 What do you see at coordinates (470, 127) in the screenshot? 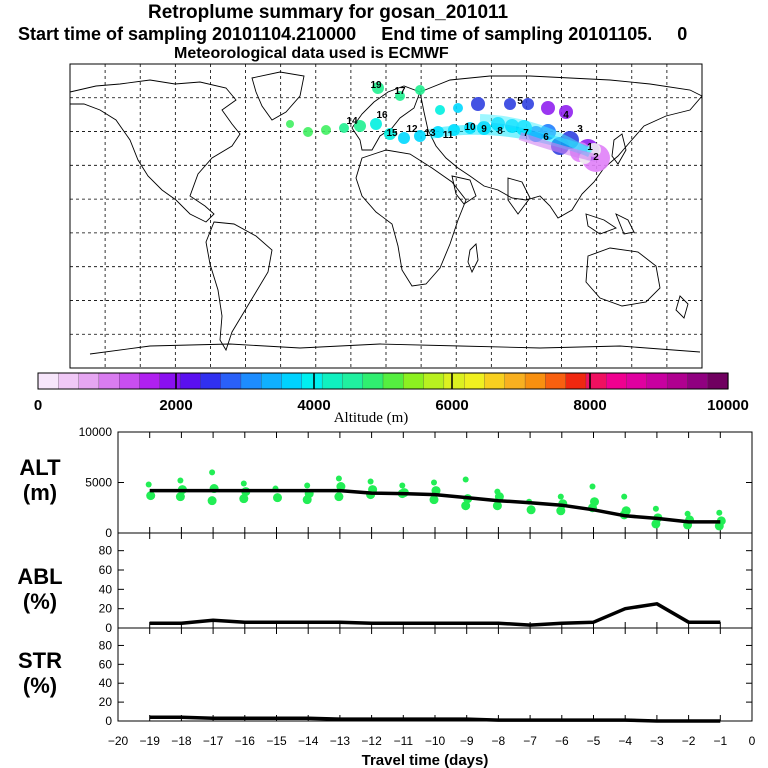
I see `plume-day-number: 10` at bounding box center [470, 127].